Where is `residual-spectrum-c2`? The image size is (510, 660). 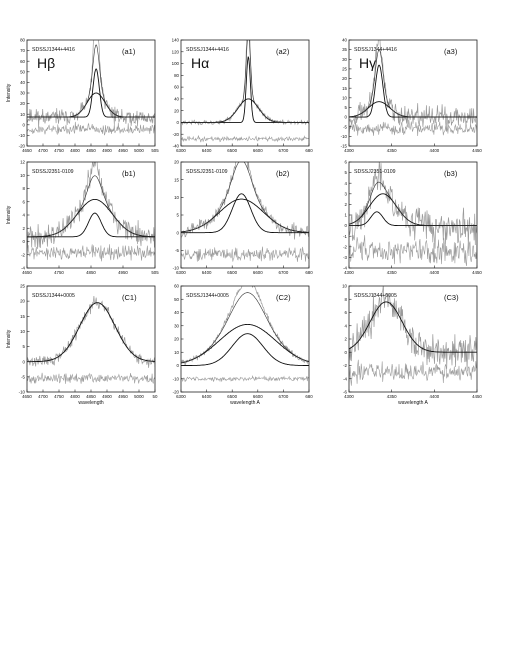 residual-spectrum-c2 is located at coordinates (245, 378).